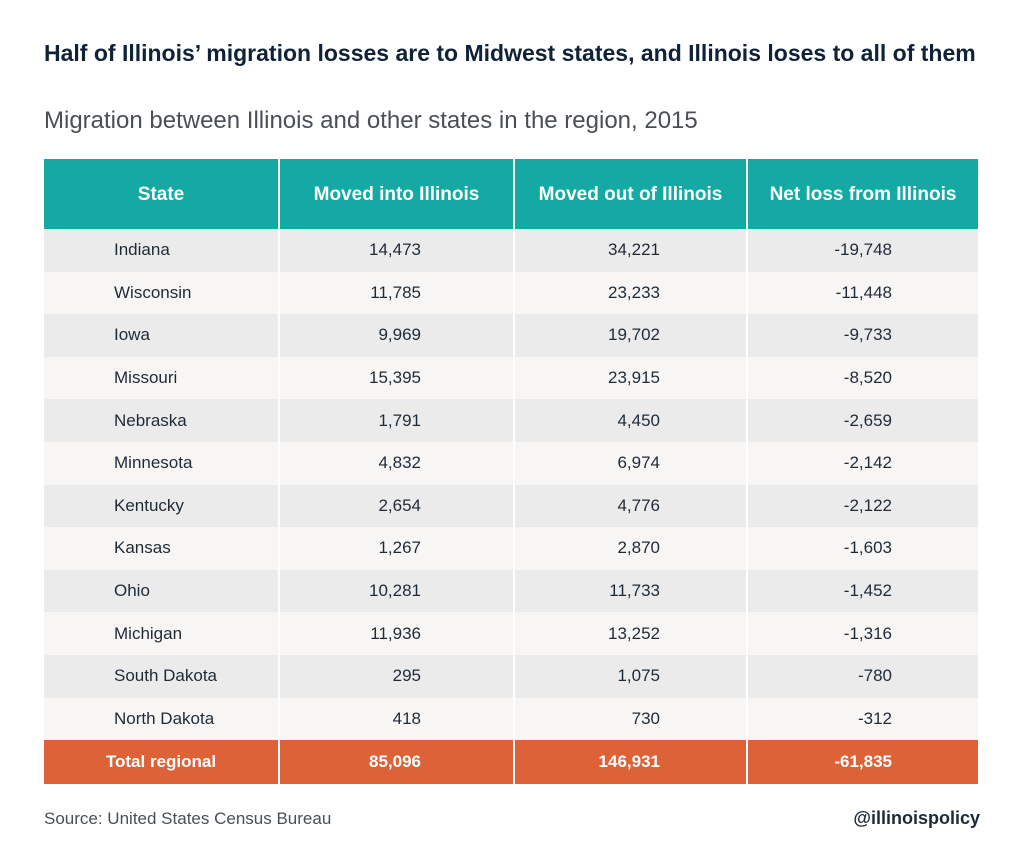 This screenshot has width=1024, height=868. What do you see at coordinates (162, 719) in the screenshot?
I see `state-cell: North Dakota` at bounding box center [162, 719].